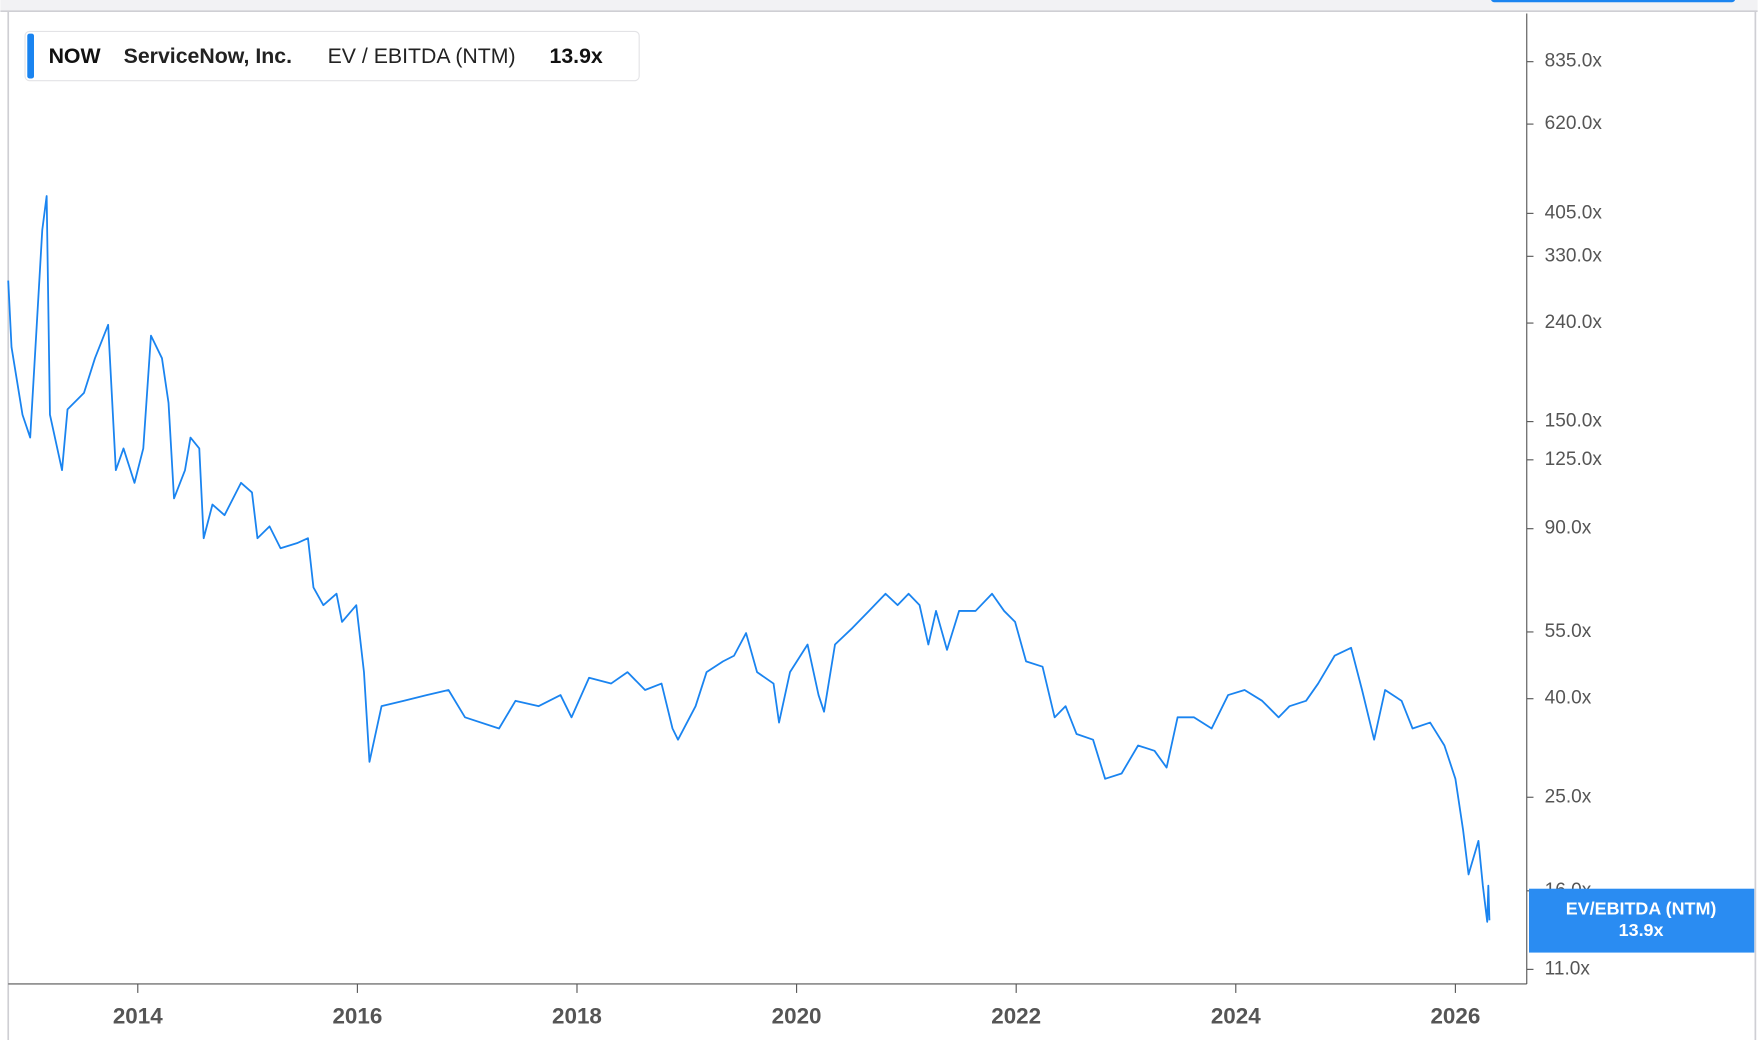  What do you see at coordinates (30, 56) in the screenshot?
I see `header-color-bar` at bounding box center [30, 56].